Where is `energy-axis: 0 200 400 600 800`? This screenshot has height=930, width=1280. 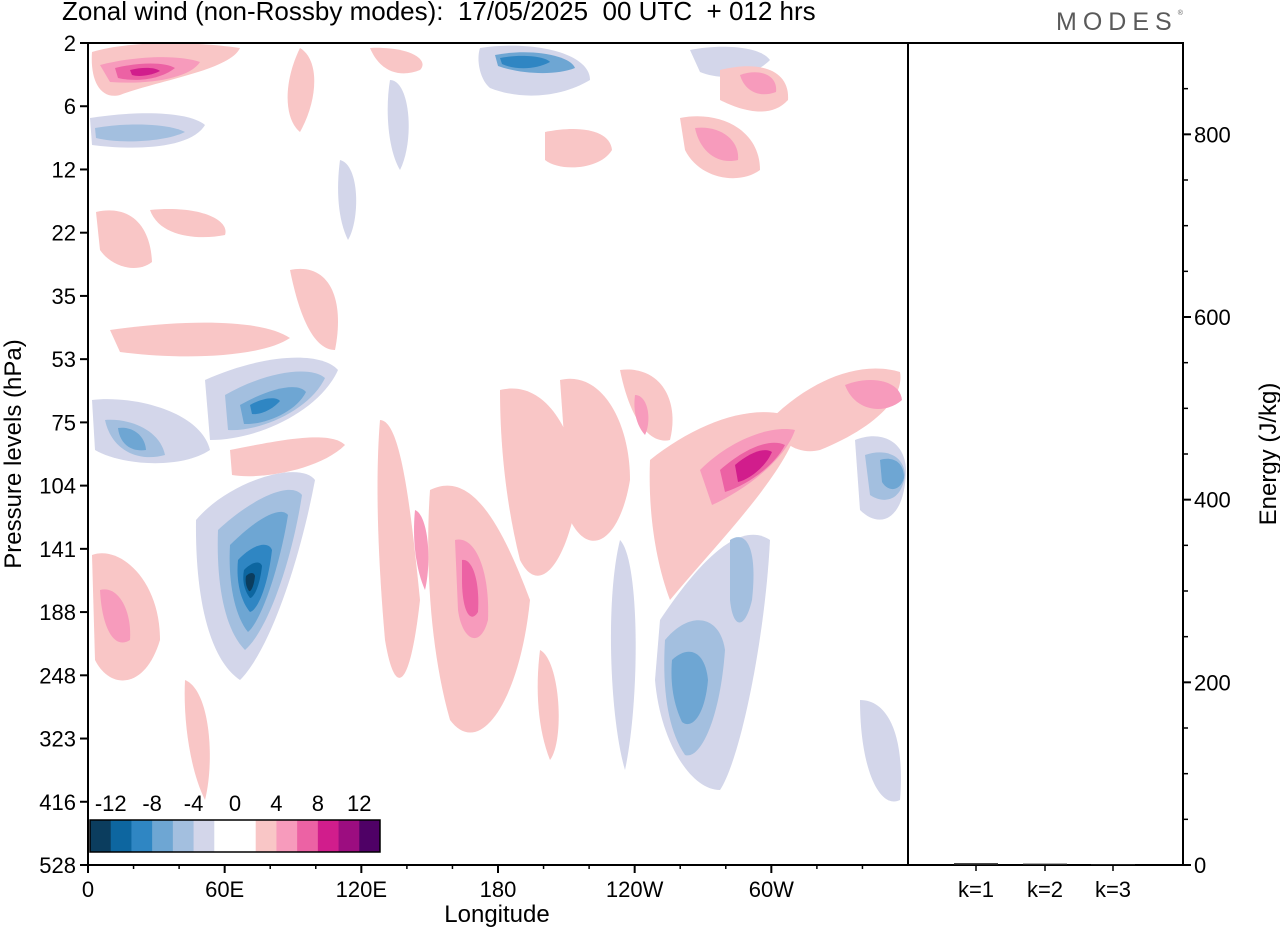
energy-axis: 0 200 400 600 800 is located at coordinates (1207, 482).